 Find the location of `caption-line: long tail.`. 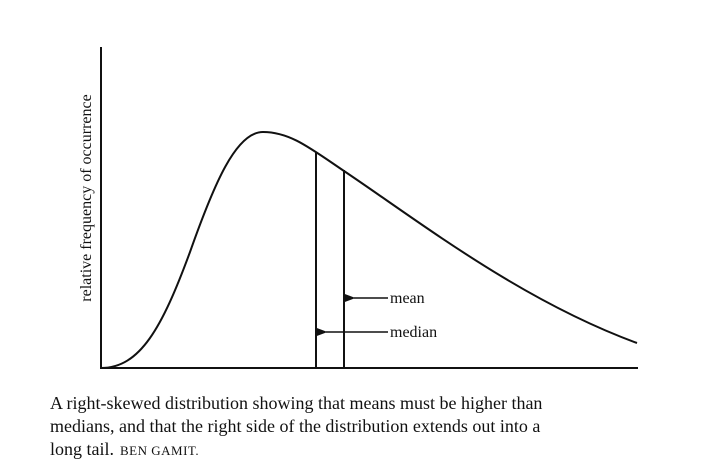

caption-line: long tail. is located at coordinates (82, 449).